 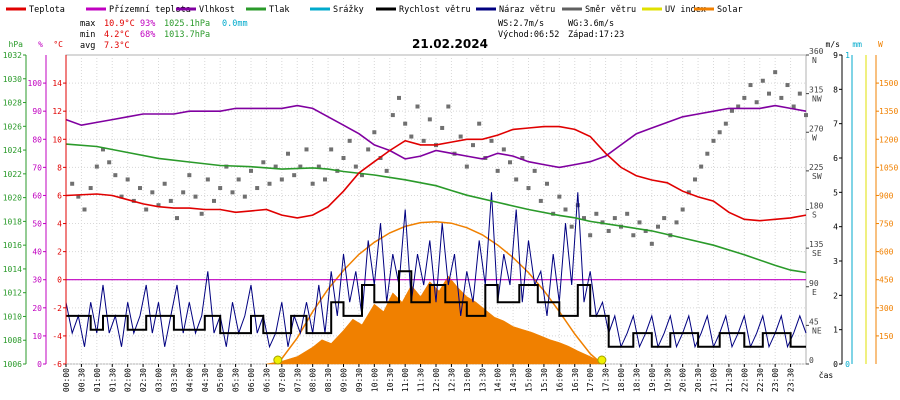 I want to click on wind-tick-label-9: 9, so click(x=835, y=55).